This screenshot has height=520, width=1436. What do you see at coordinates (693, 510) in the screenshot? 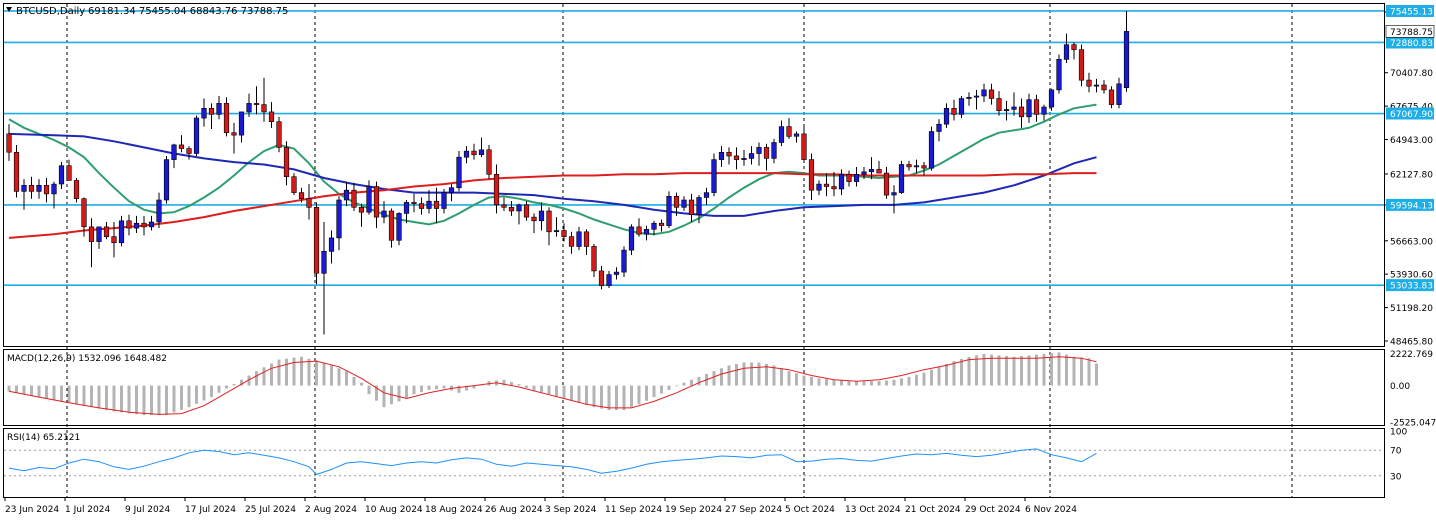
I see `date-tick-label: 19 Sep 2024` at bounding box center [693, 510].